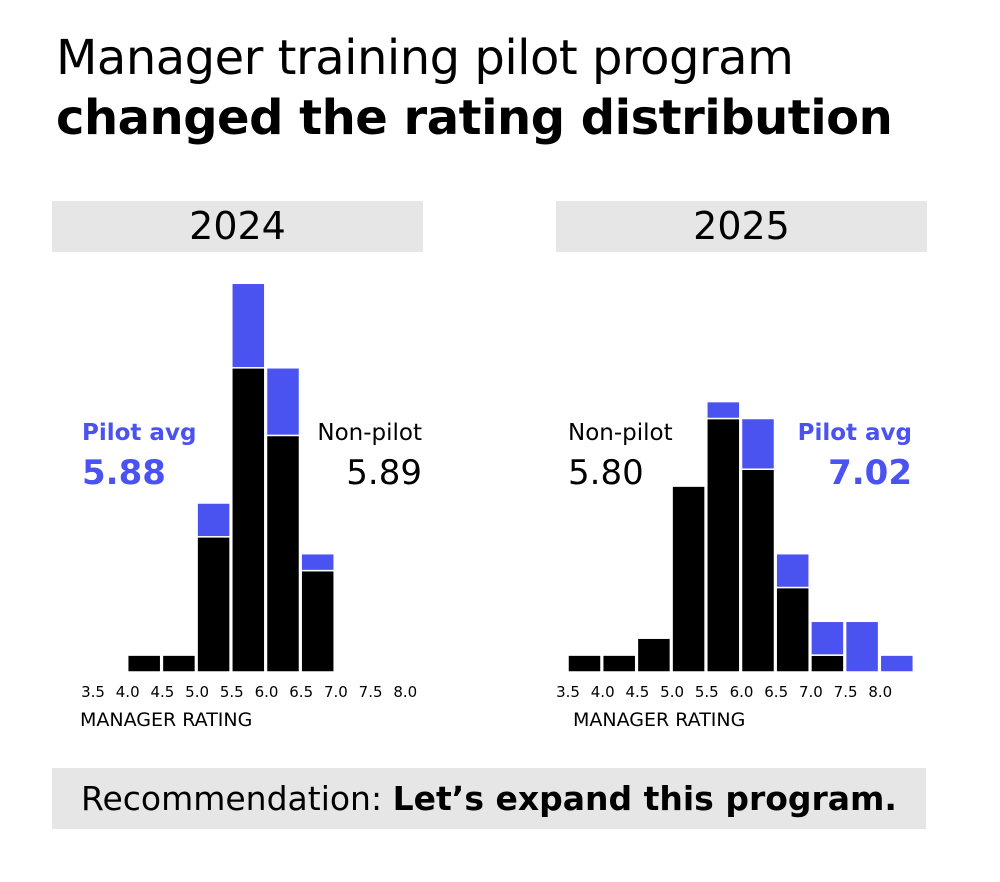  What do you see at coordinates (232, 692) in the screenshot?
I see `chart-2024-x-tick-4: 5.5` at bounding box center [232, 692].